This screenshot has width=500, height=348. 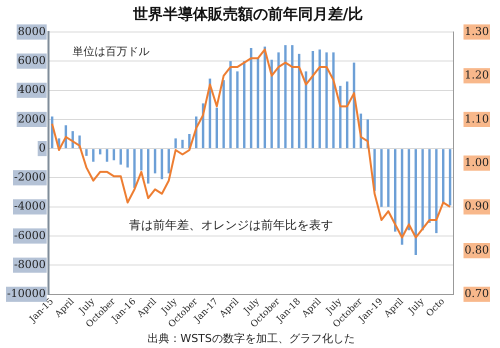 What do you see at coordinates (30, 177) in the screenshot?
I see `y-tick-label: -2000` at bounding box center [30, 177].